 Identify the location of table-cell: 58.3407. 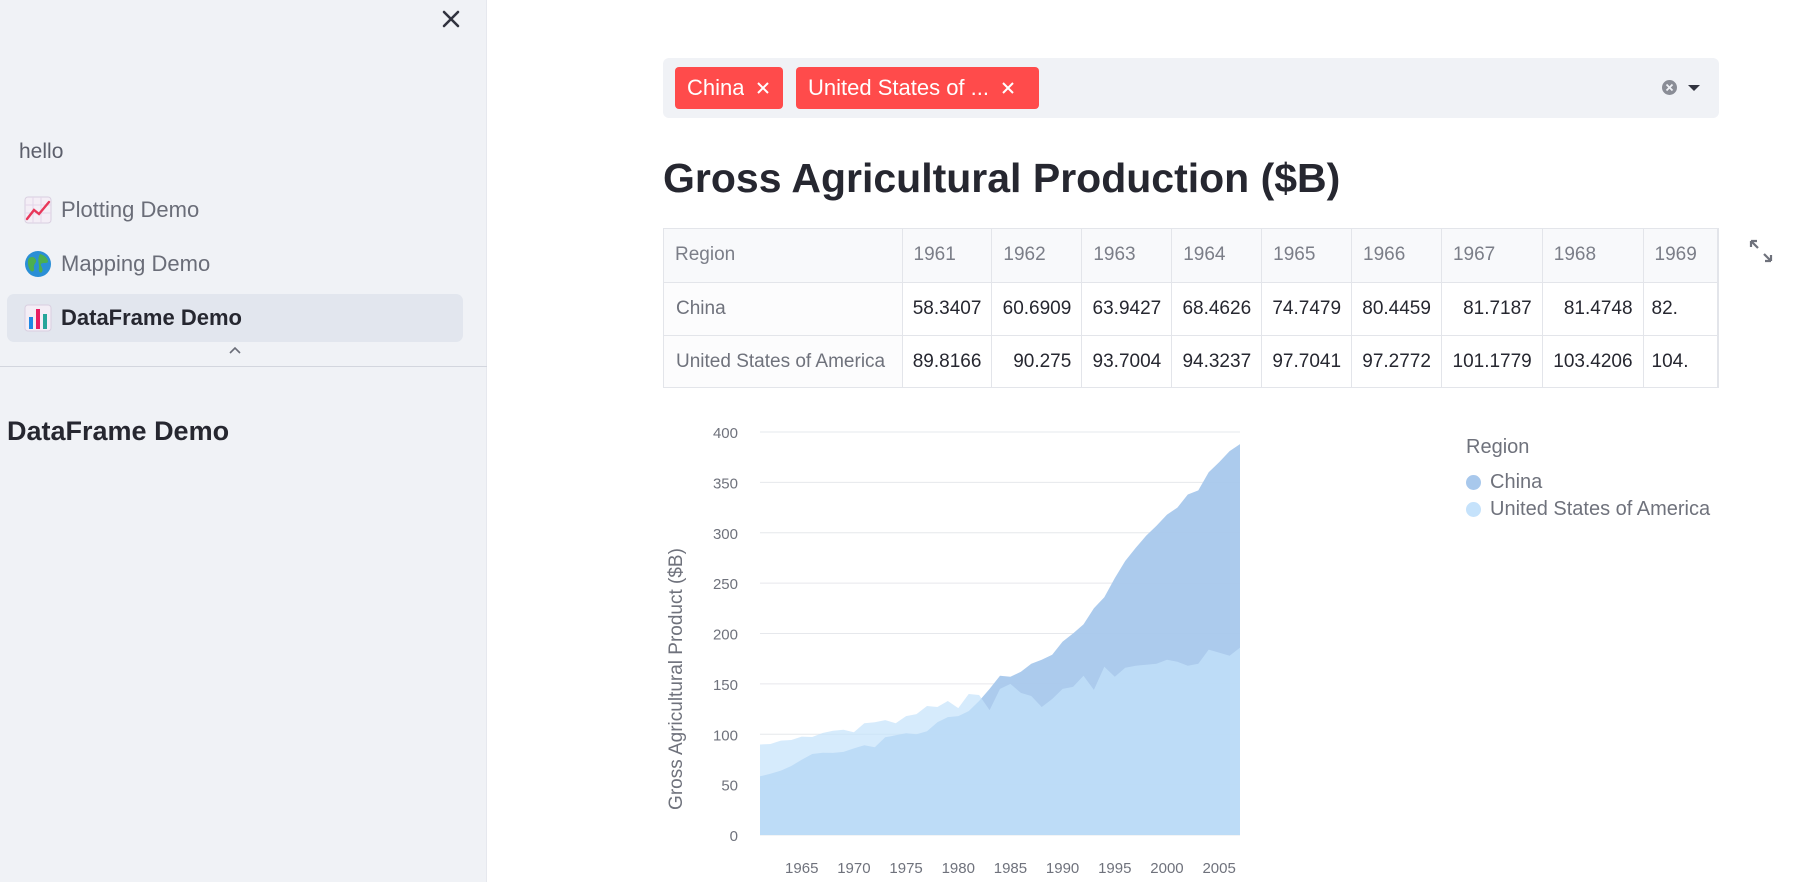
(947, 309).